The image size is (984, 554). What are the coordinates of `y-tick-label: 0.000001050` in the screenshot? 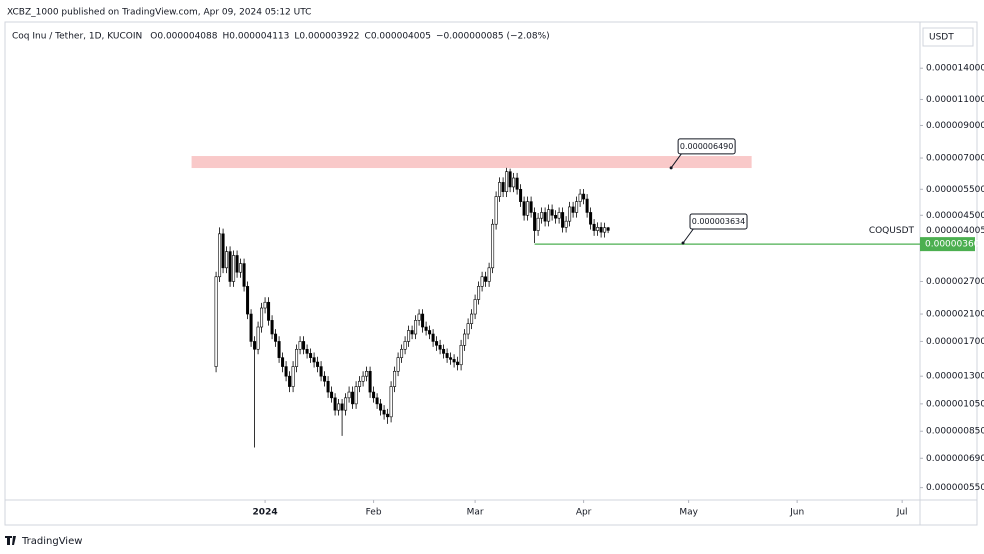 It's located at (955, 404).